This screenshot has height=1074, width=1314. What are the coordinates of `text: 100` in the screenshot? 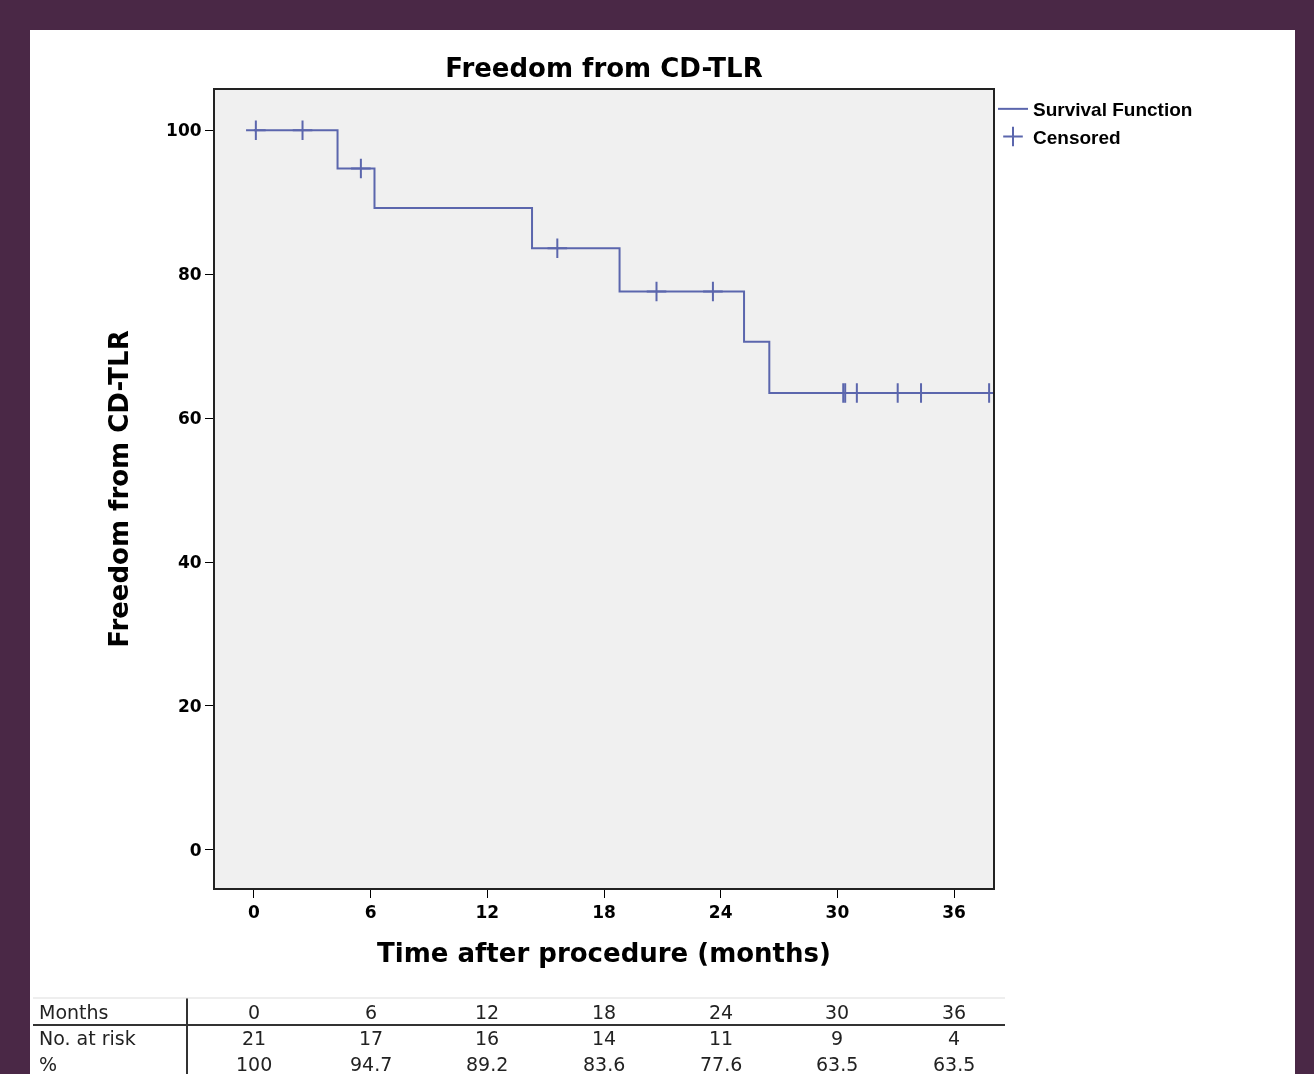 It's located at (254, 1063).